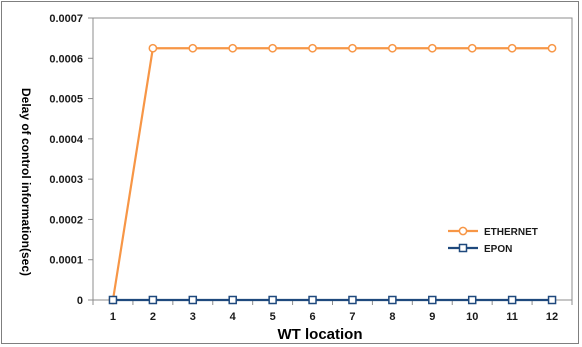 The width and height of the screenshot is (582, 347). What do you see at coordinates (392, 317) in the screenshot?
I see `x-tick-label: 8` at bounding box center [392, 317].